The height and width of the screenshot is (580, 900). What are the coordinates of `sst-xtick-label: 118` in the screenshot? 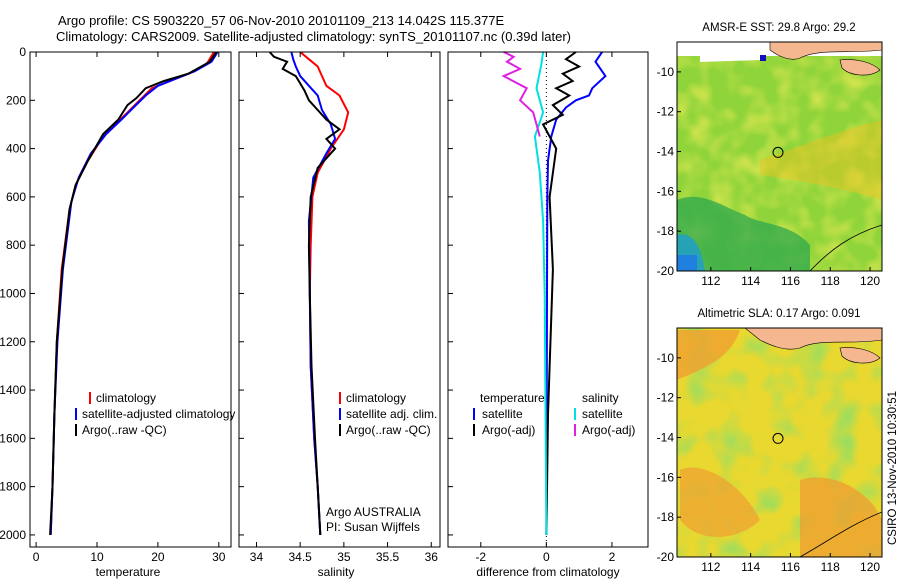 It's located at (830, 281).